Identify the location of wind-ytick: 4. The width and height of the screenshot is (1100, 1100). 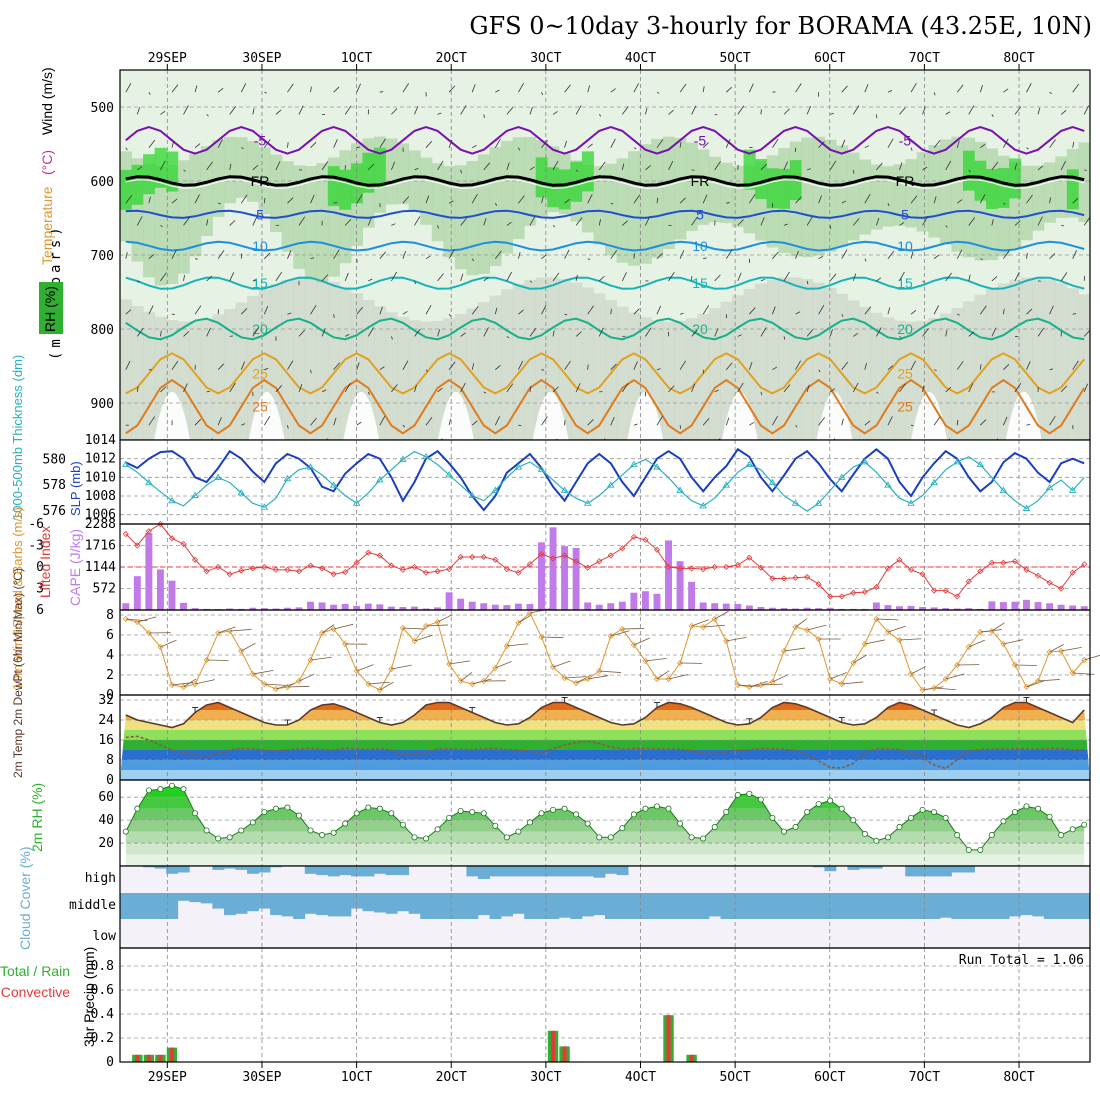
(110, 655).